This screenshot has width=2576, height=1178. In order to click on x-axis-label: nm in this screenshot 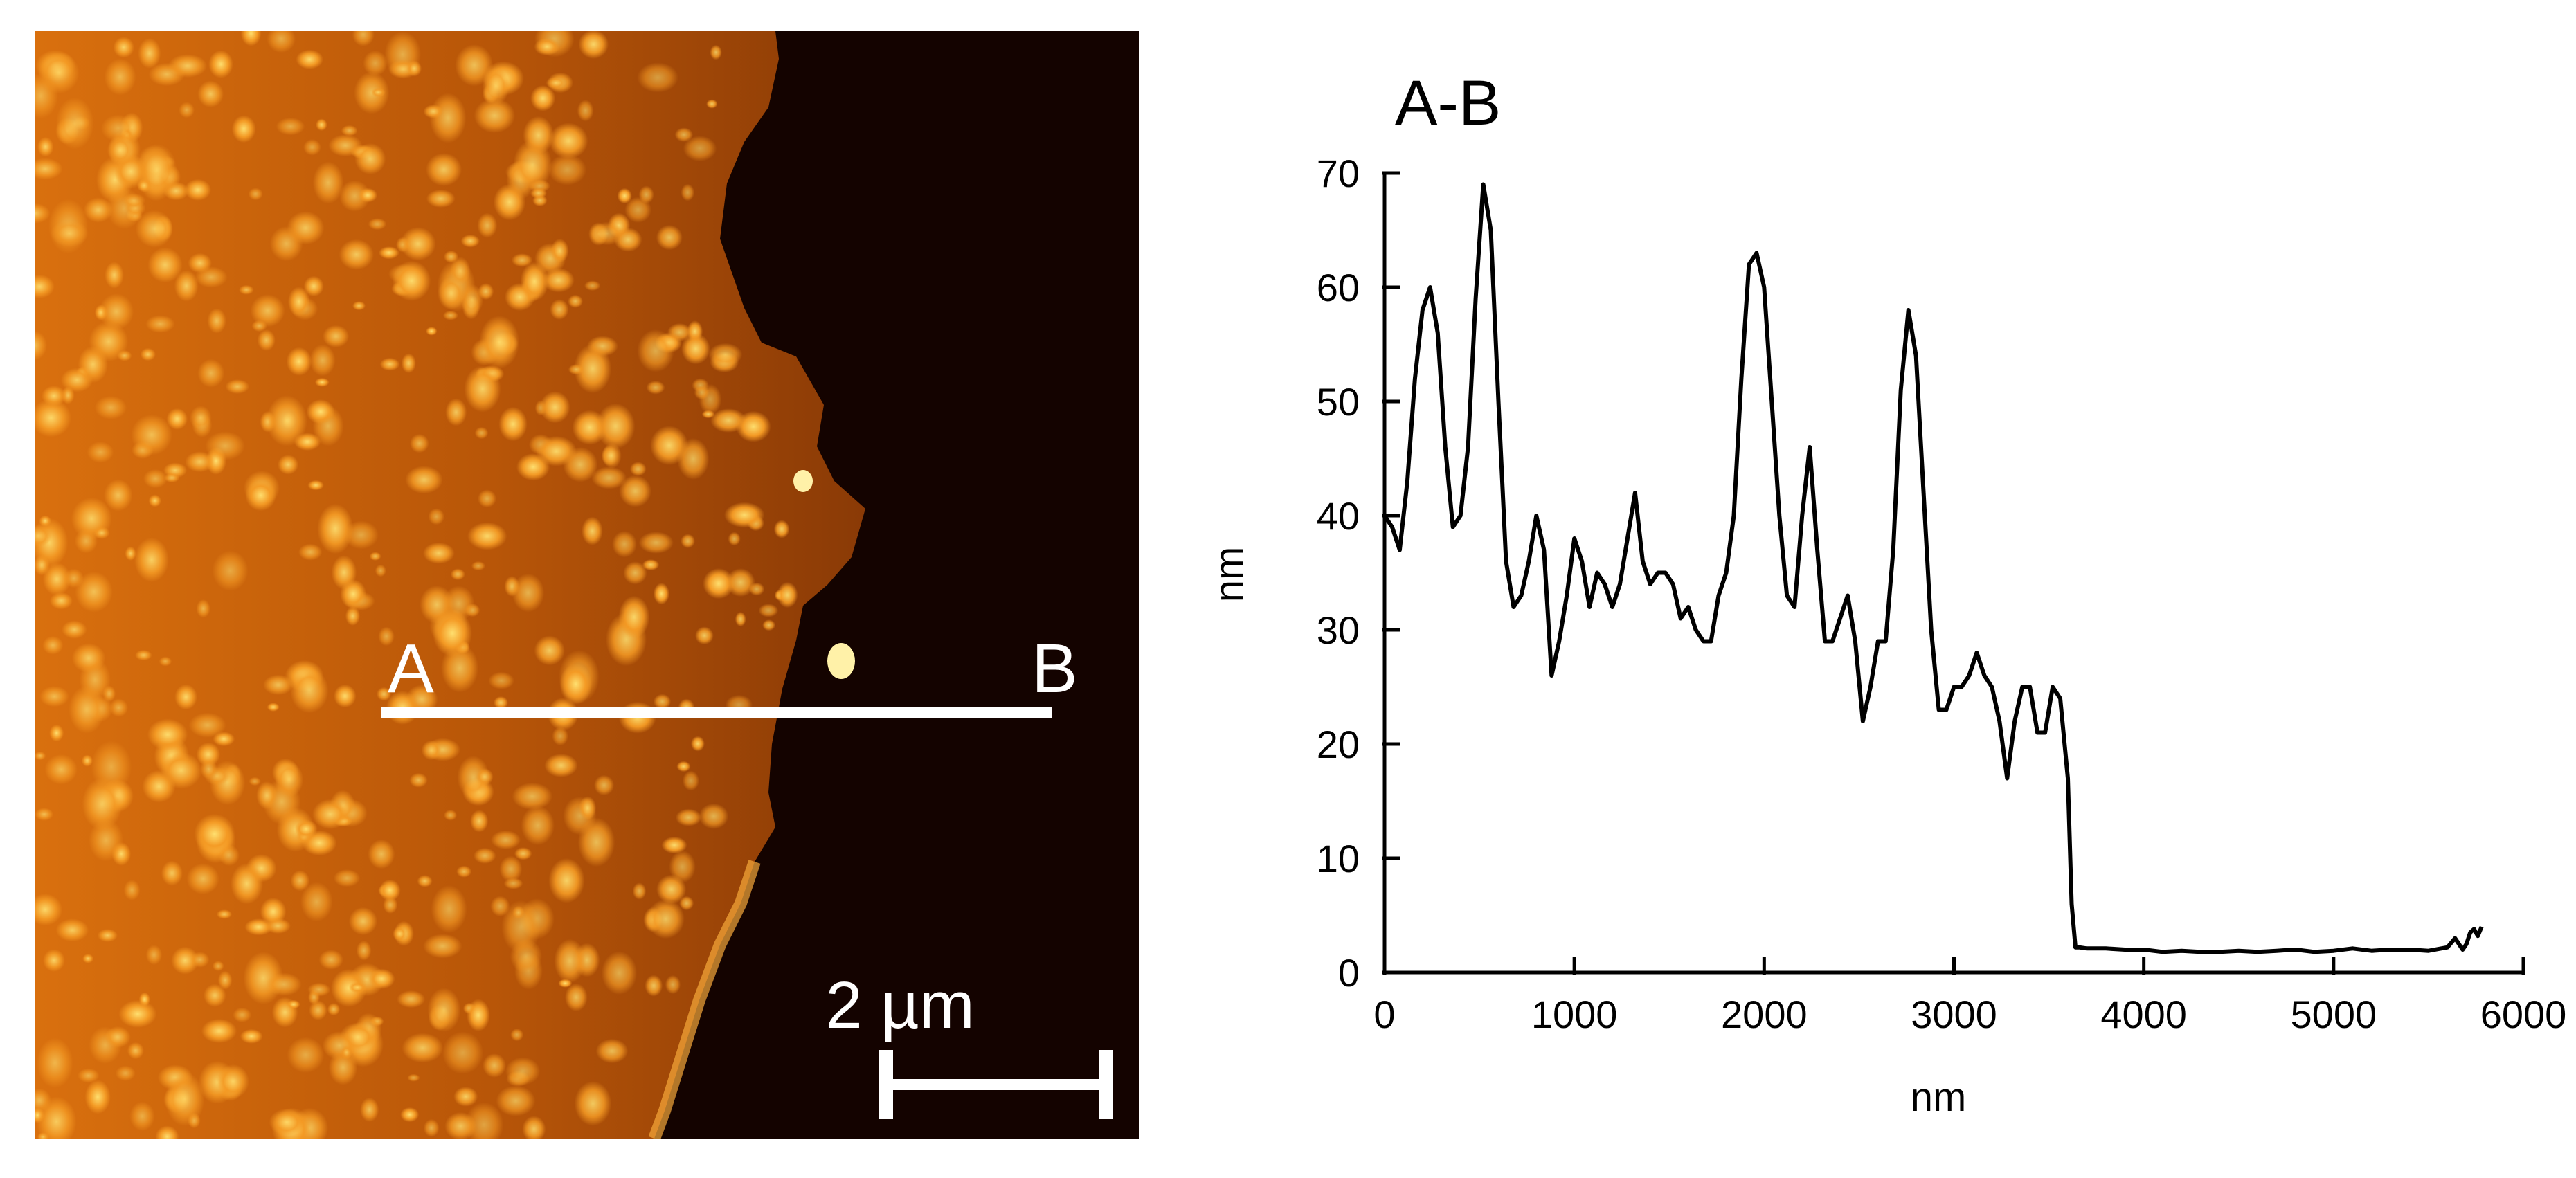, I will do `click(1939, 1097)`.